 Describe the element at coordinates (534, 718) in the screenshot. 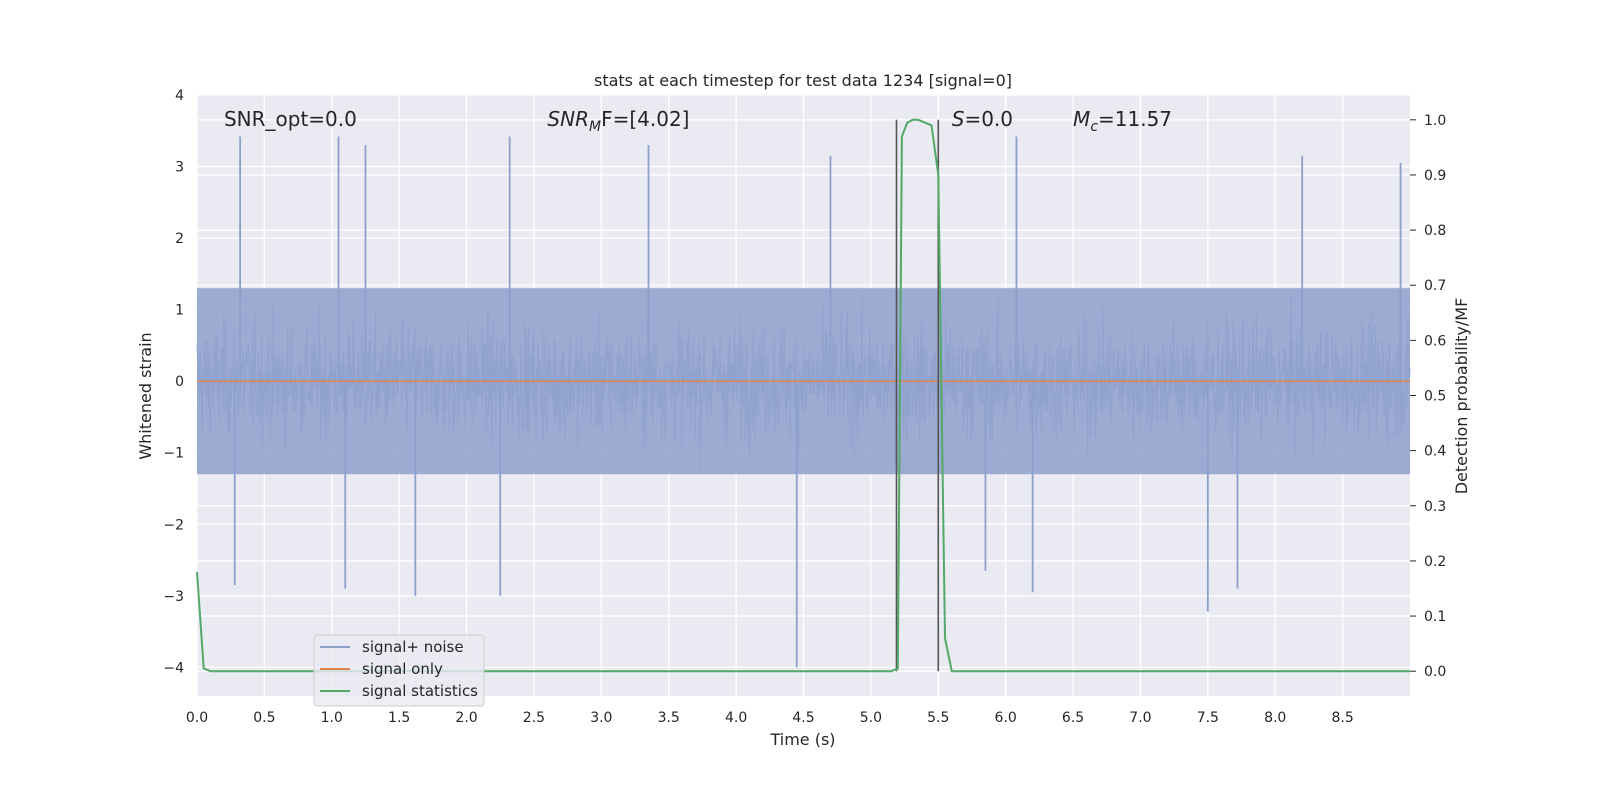

I see `x-tick-label: 2.5` at that location.